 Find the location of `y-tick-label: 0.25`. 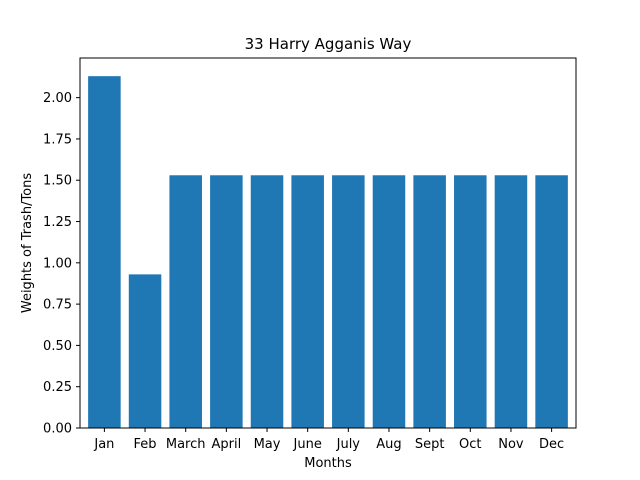

y-tick-label: 0.25 is located at coordinates (57, 387).